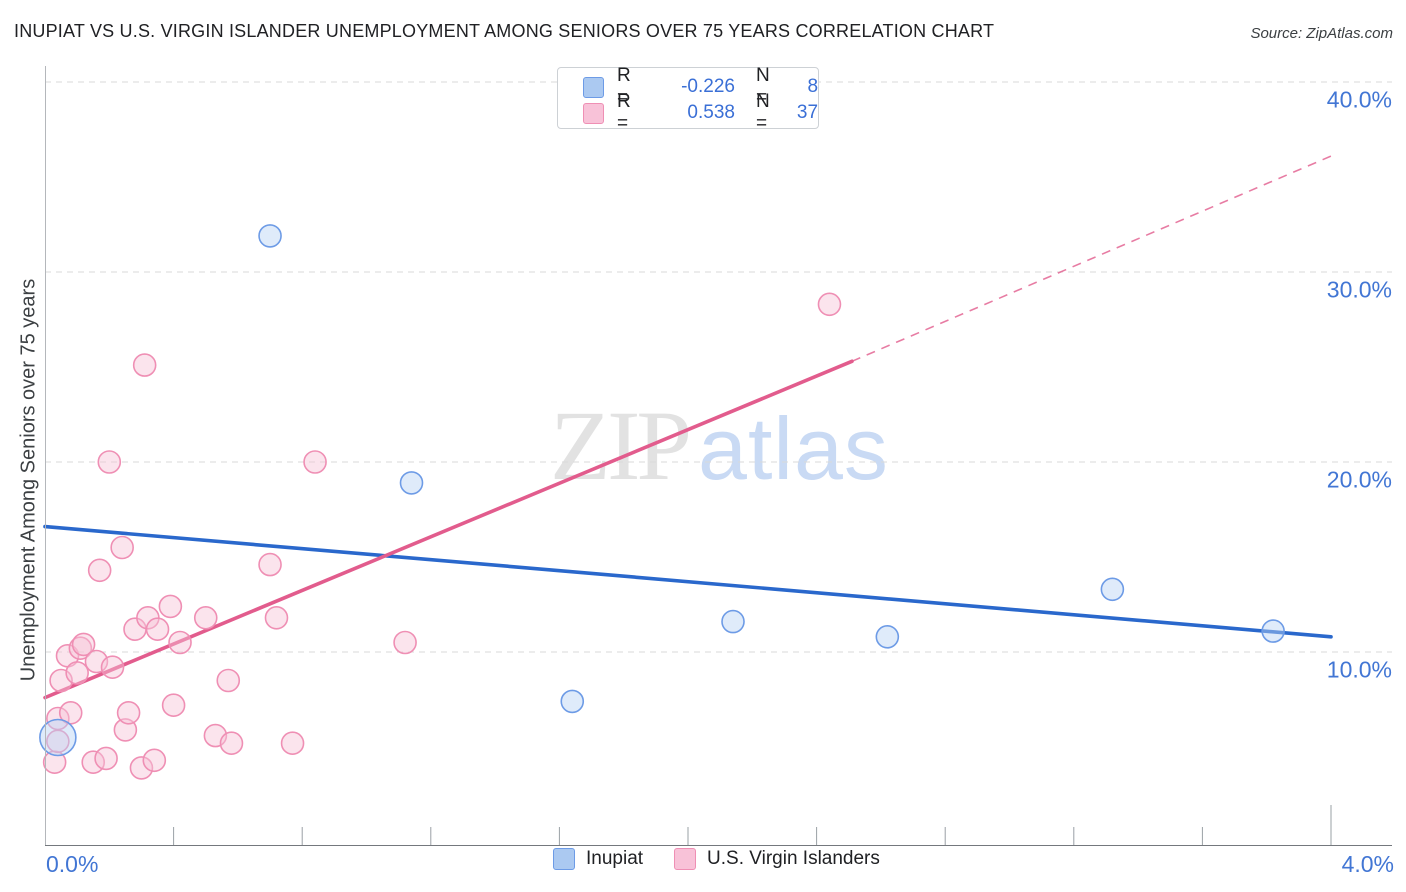 This screenshot has width=1406, height=892. I want to click on legend-item-label: Inupiat, so click(615, 858).